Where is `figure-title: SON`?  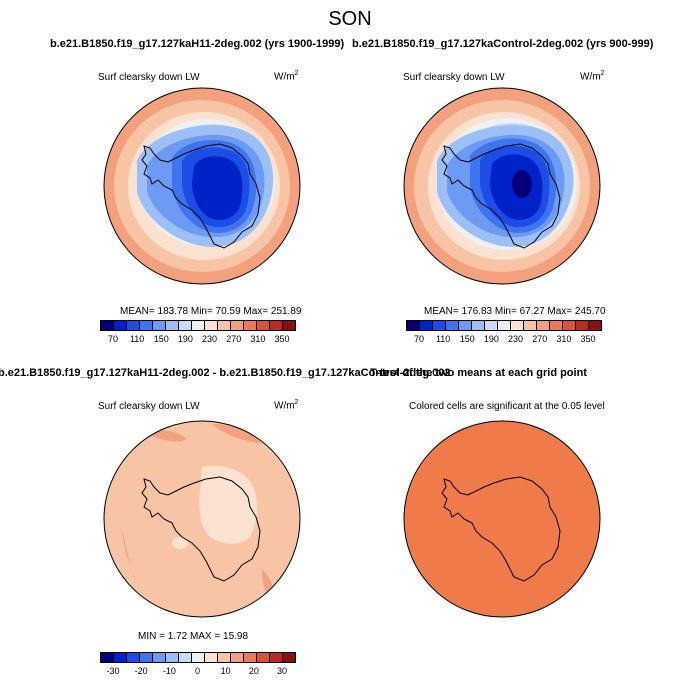
figure-title: SON is located at coordinates (350, 19).